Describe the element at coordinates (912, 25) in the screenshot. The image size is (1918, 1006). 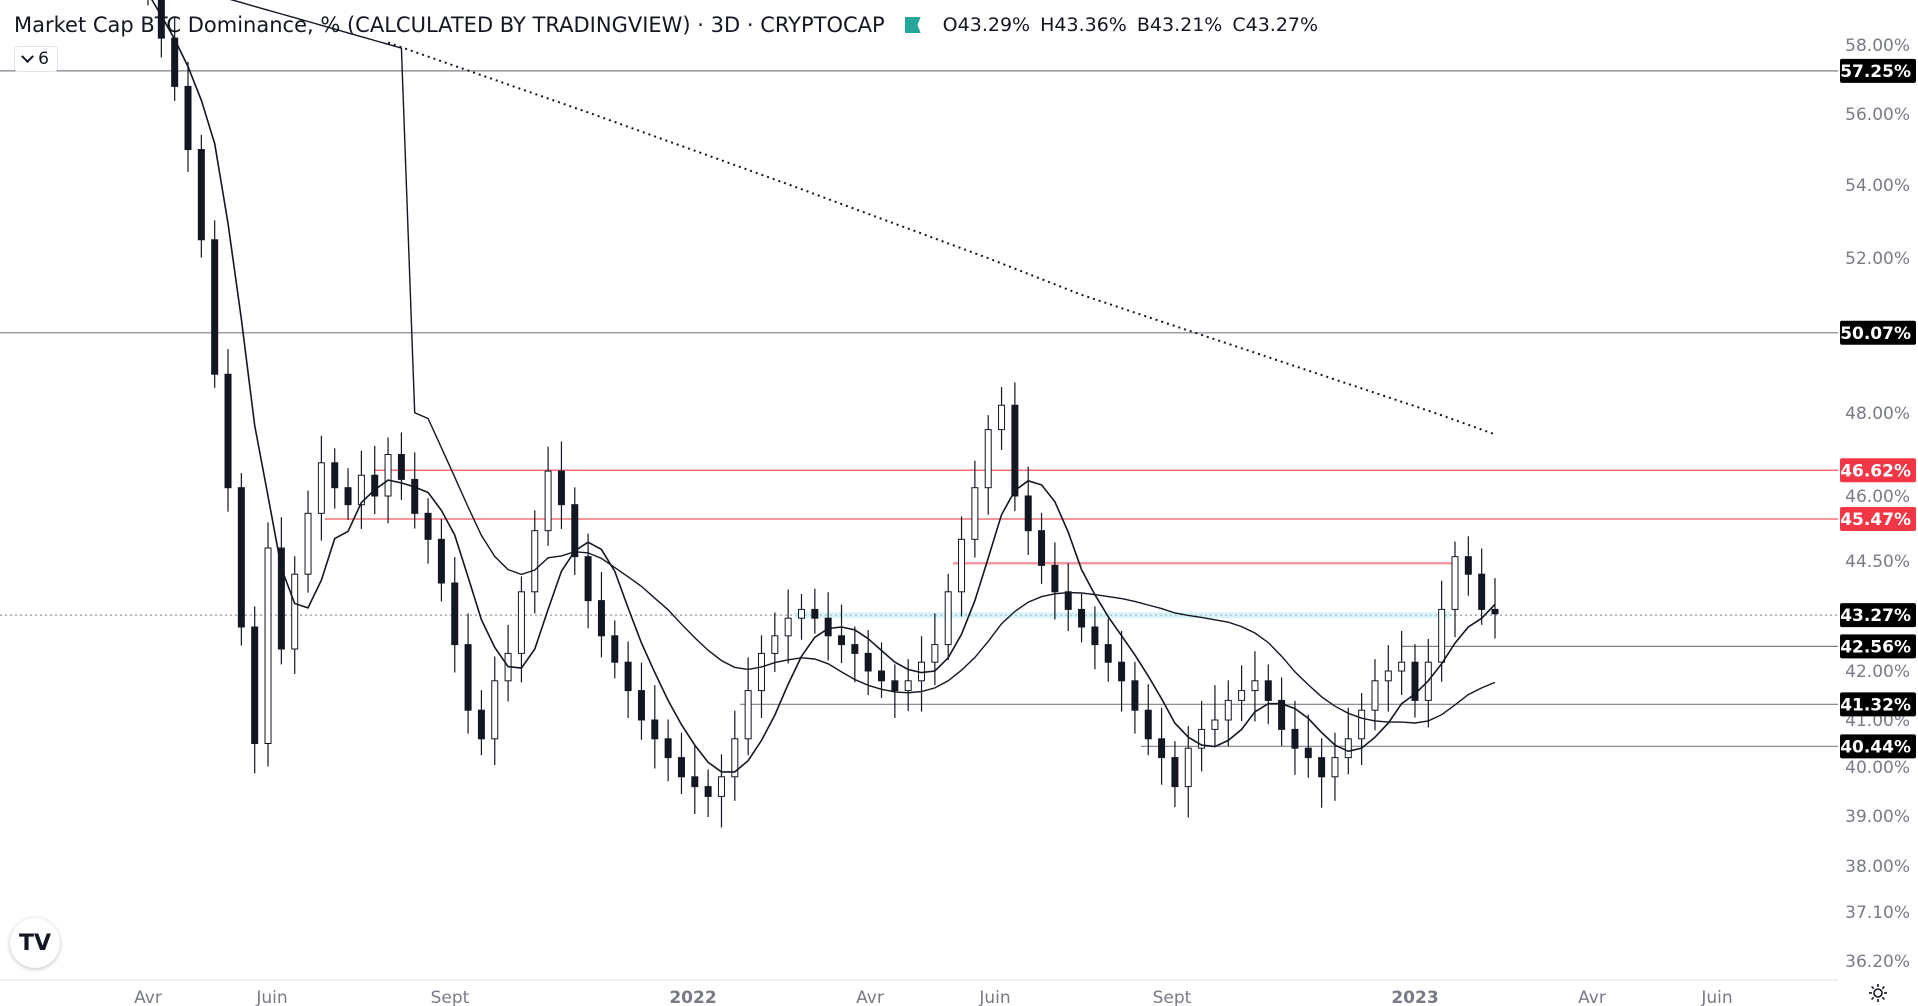
I see `flag-icon` at that location.